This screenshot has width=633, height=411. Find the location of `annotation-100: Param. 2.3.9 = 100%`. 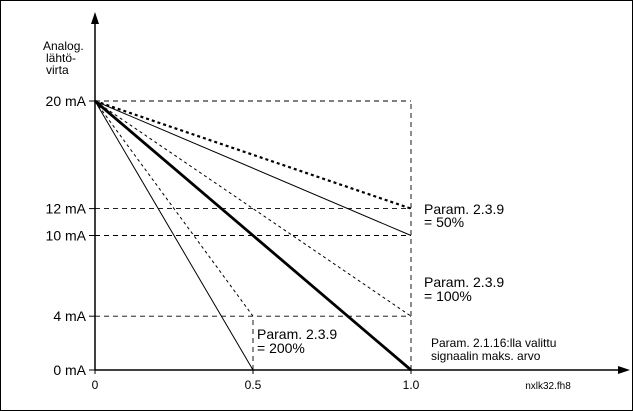

annotation-100: Param. 2.3.9 = 100% is located at coordinates (464, 289).